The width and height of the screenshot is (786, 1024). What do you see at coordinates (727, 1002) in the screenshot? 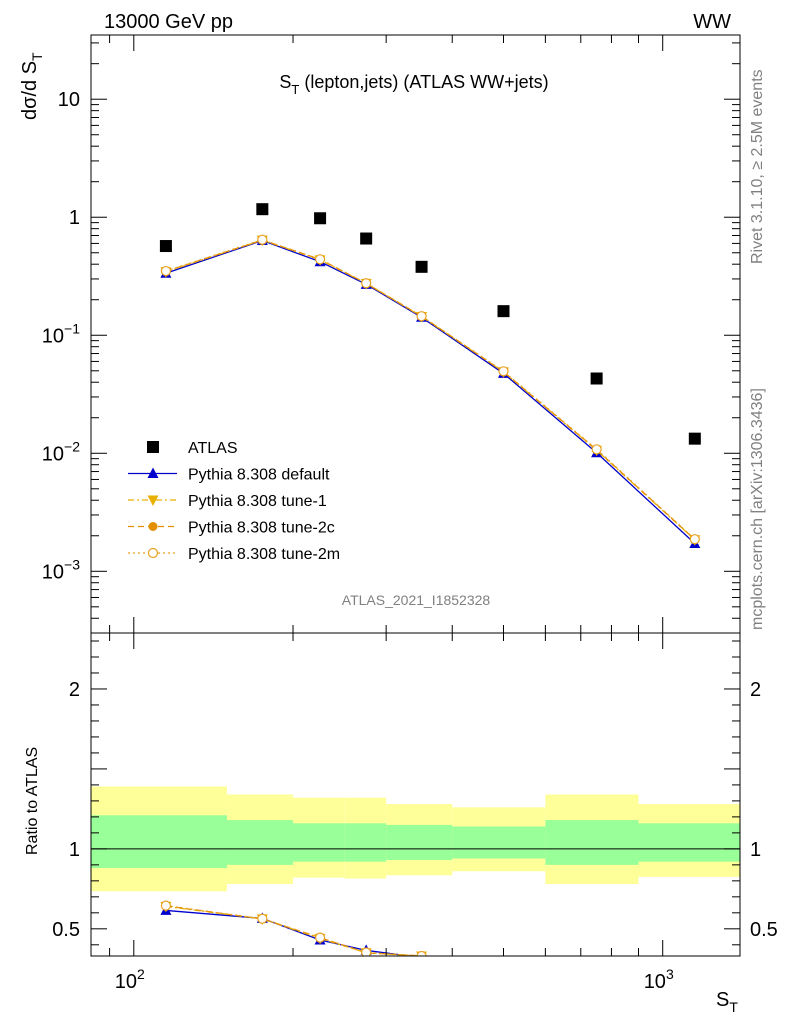
I see `x-axis-label: ST` at bounding box center [727, 1002].